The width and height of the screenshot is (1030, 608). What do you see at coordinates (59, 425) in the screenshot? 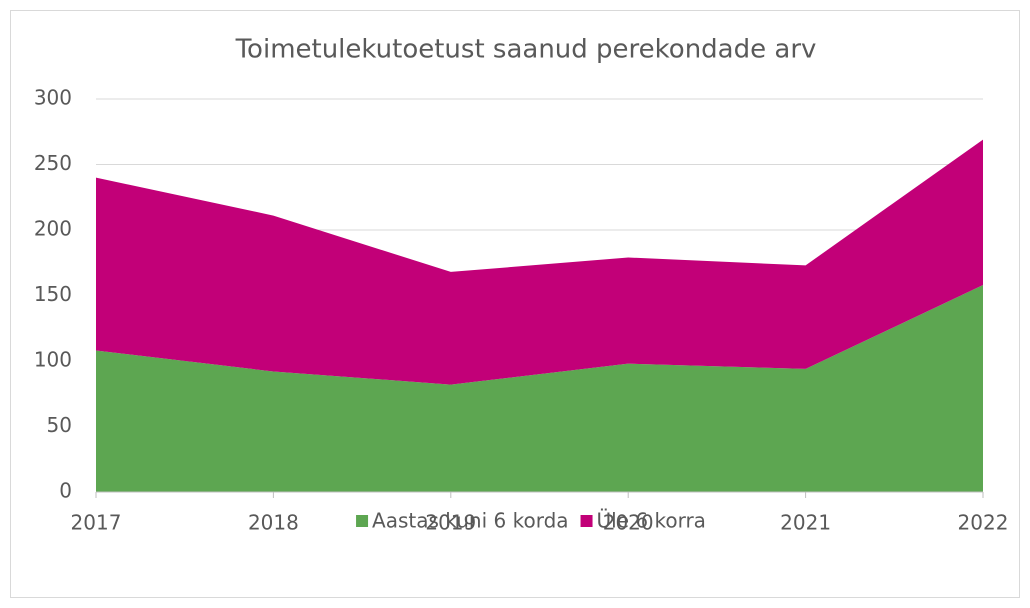
I see `y-tick-label: 50` at bounding box center [59, 425].